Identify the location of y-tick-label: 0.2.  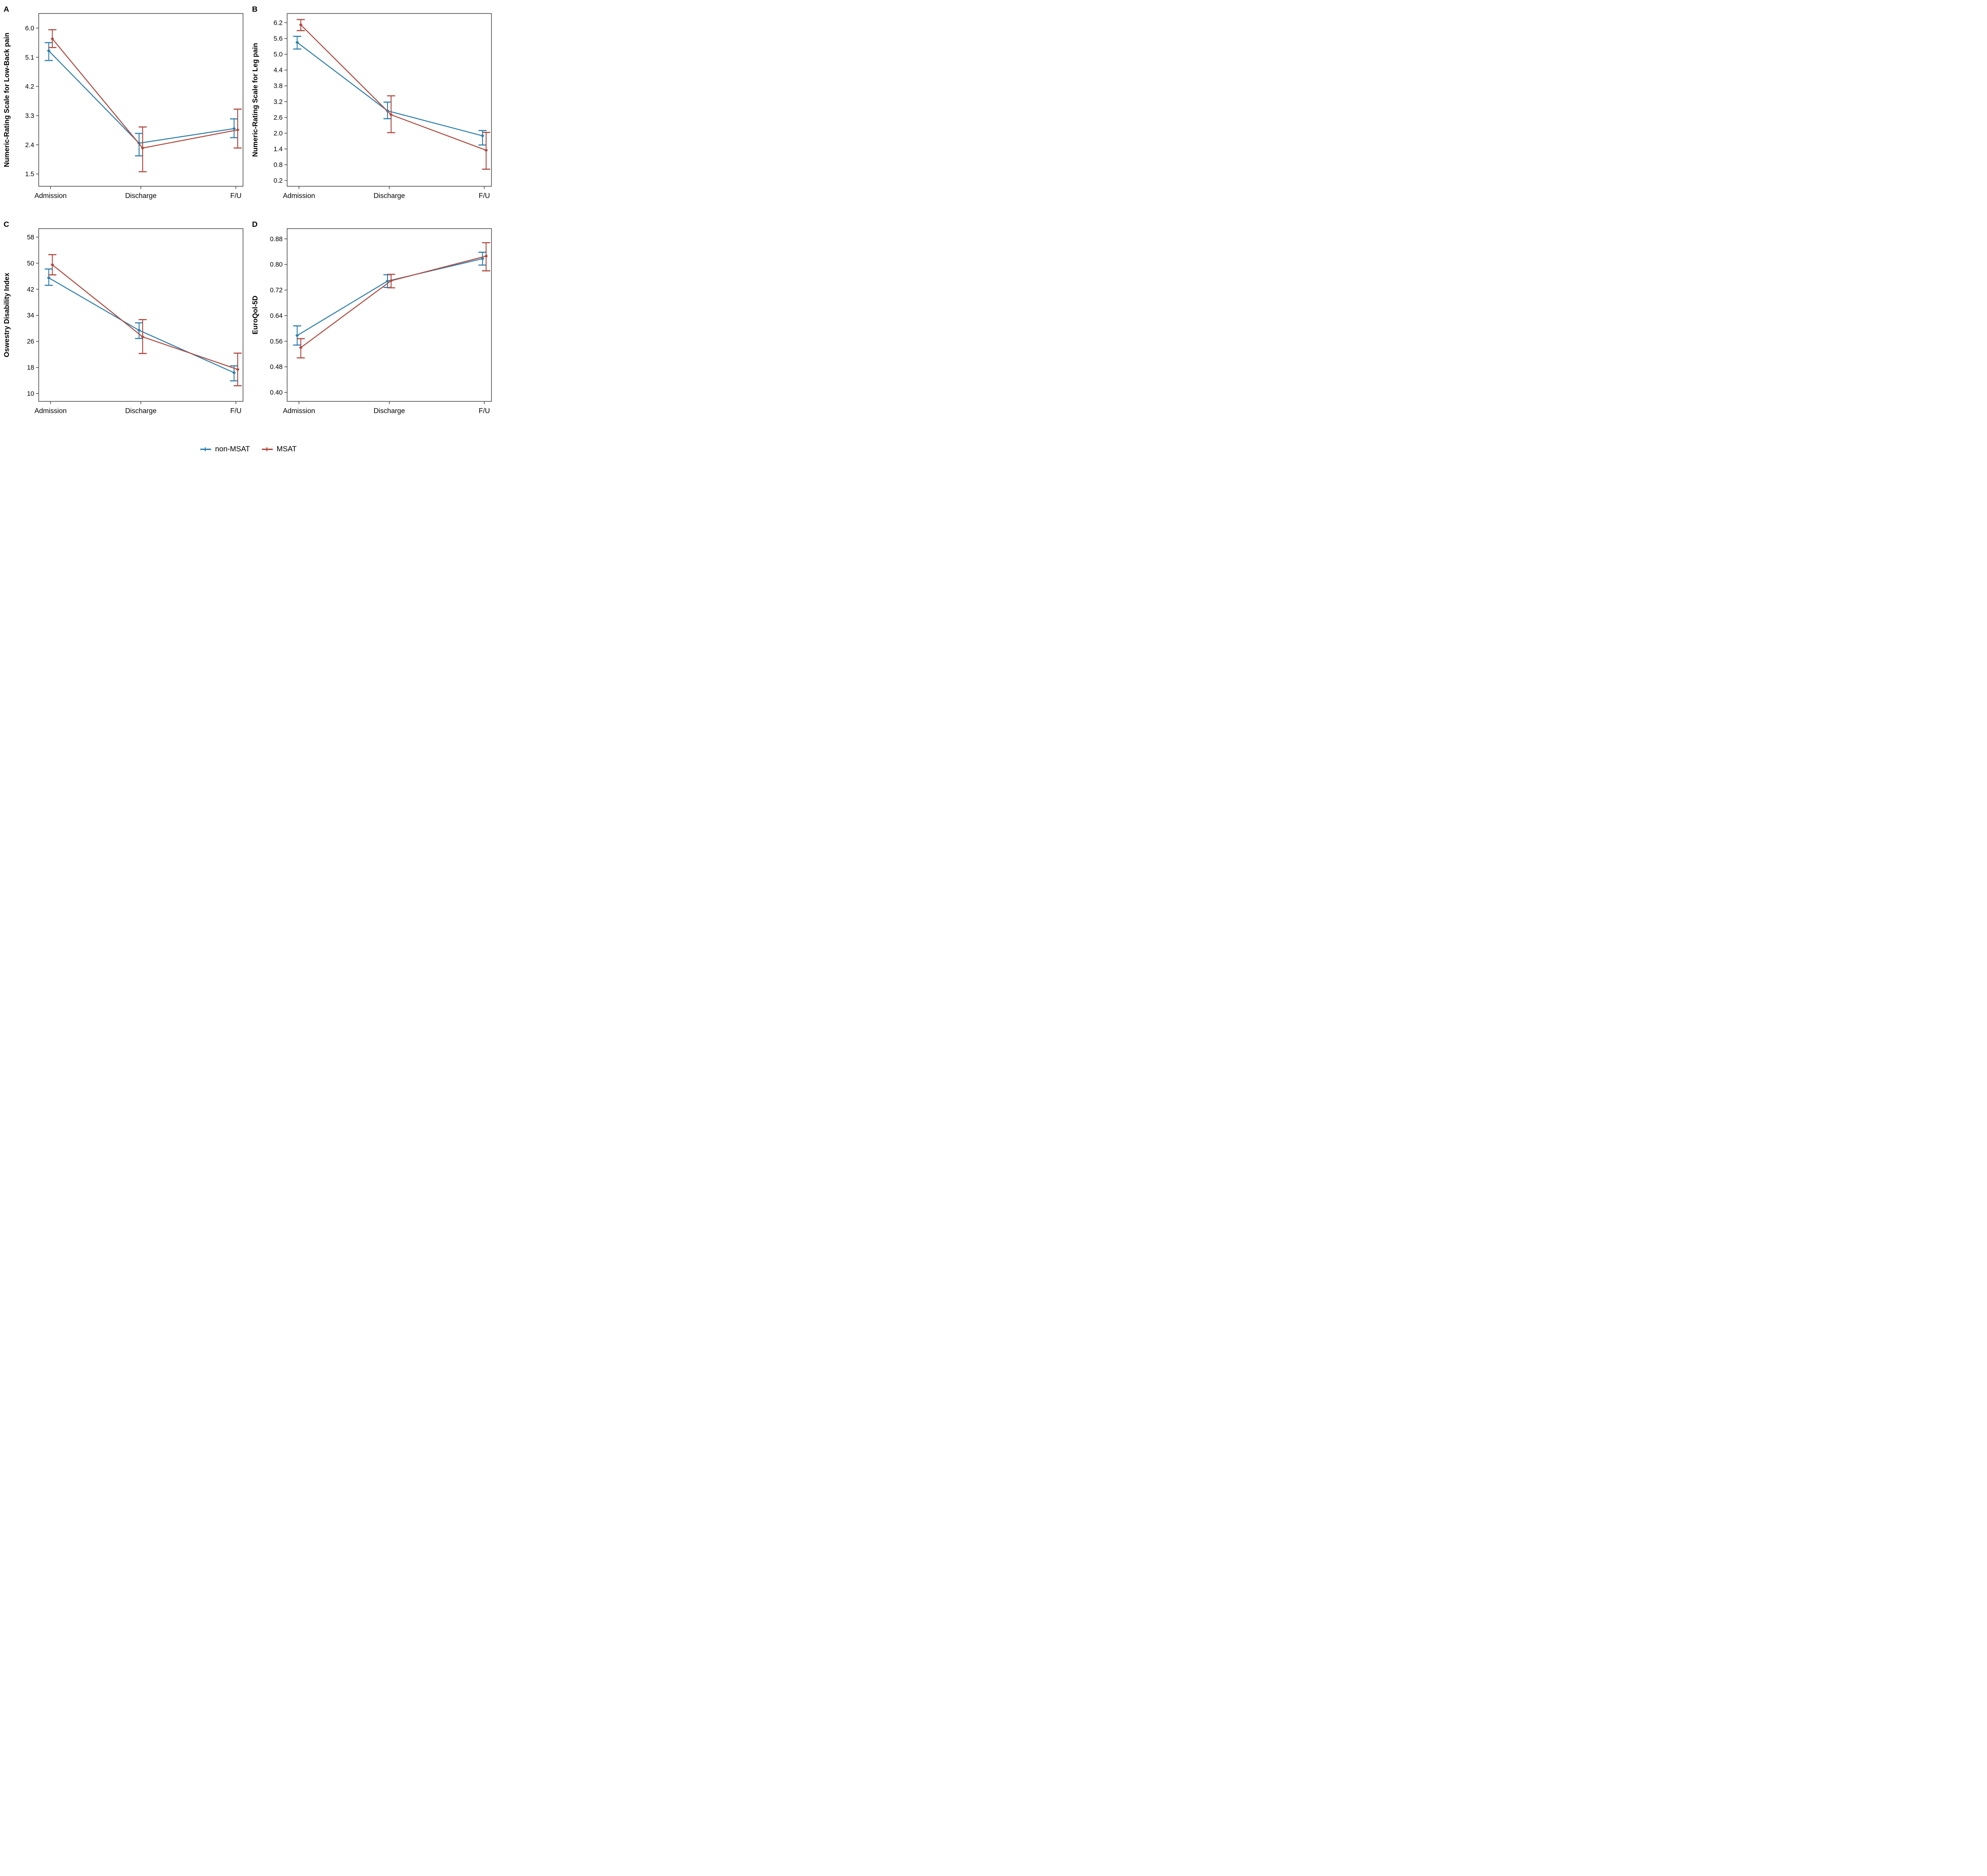
(278, 180).